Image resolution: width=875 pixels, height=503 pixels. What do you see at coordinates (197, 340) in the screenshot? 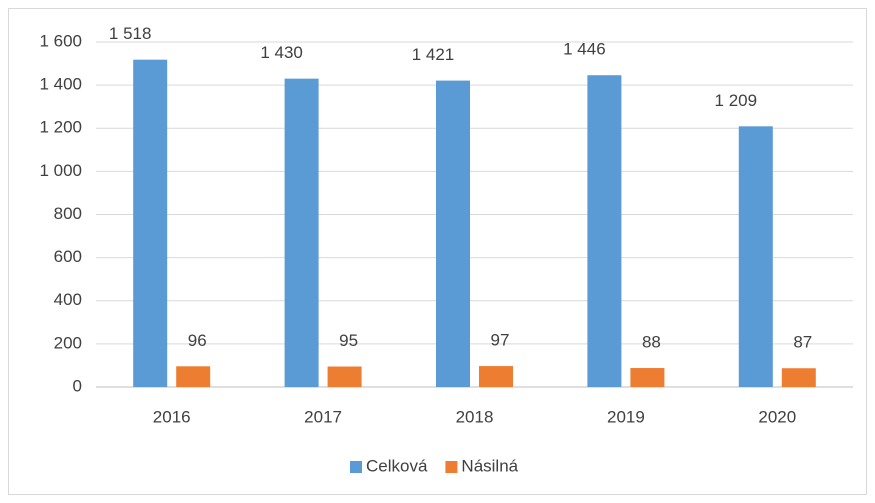
I see `data-label: 96` at bounding box center [197, 340].